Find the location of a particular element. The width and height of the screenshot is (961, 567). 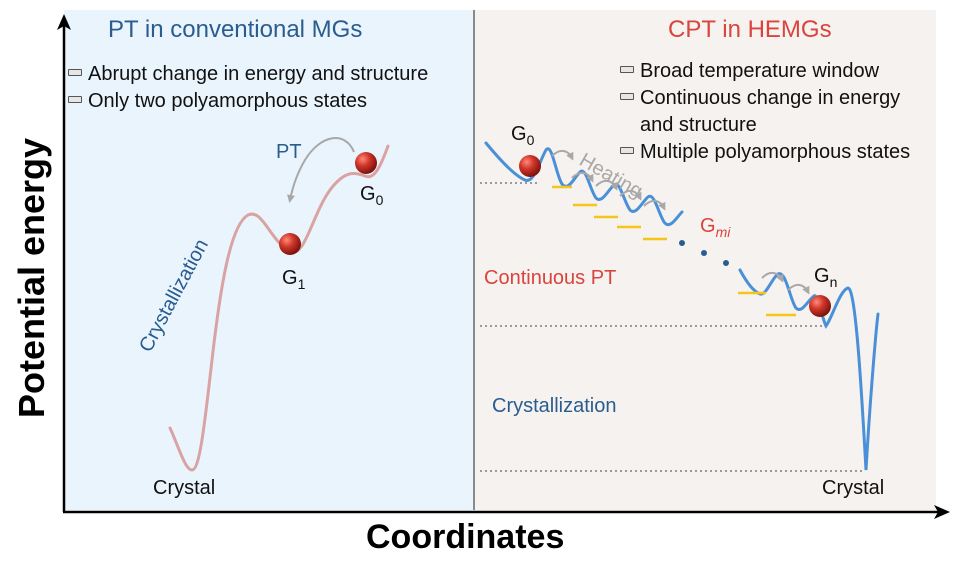

state-gmi-label: Gmi is located at coordinates (715, 227).